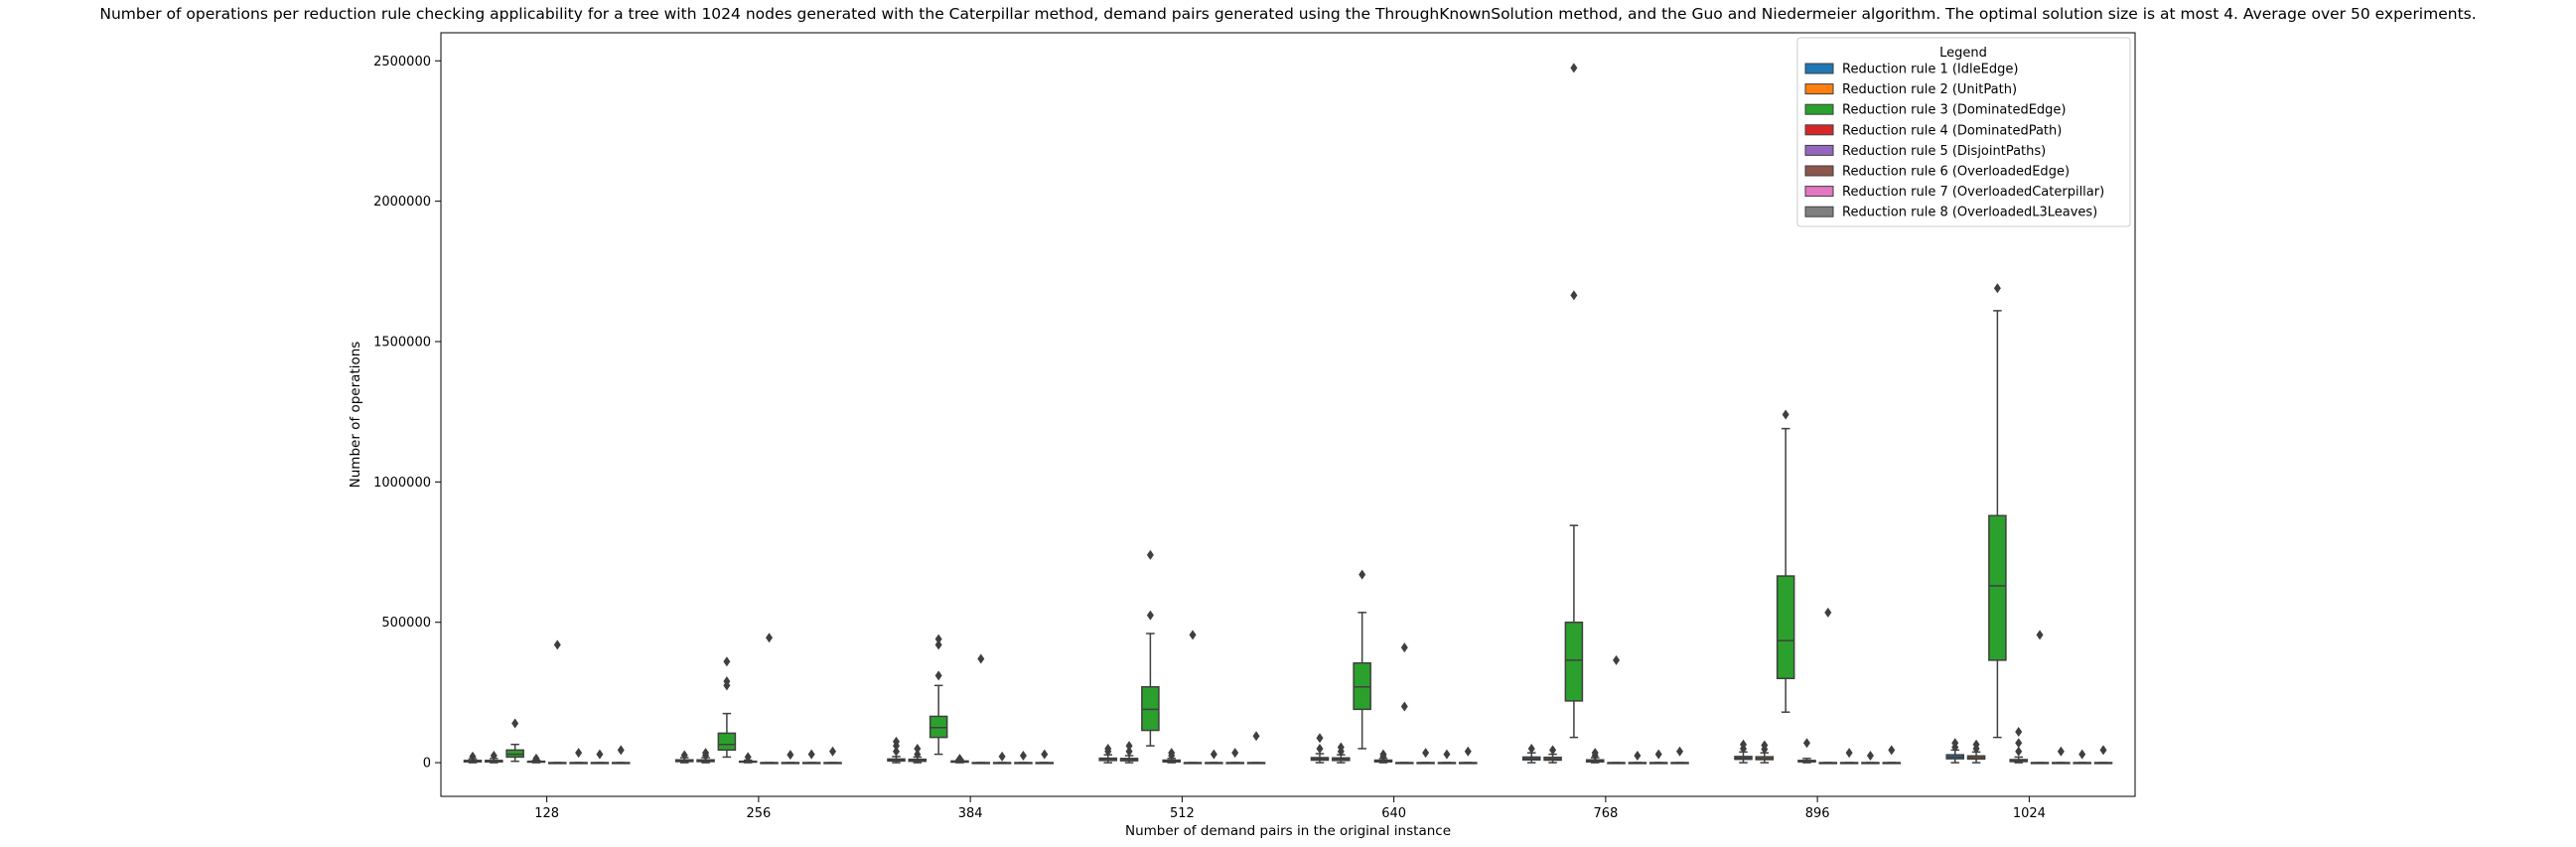 The image size is (2576, 847). Describe the element at coordinates (402, 343) in the screenshot. I see `y-tick-label: 1500000` at that location.